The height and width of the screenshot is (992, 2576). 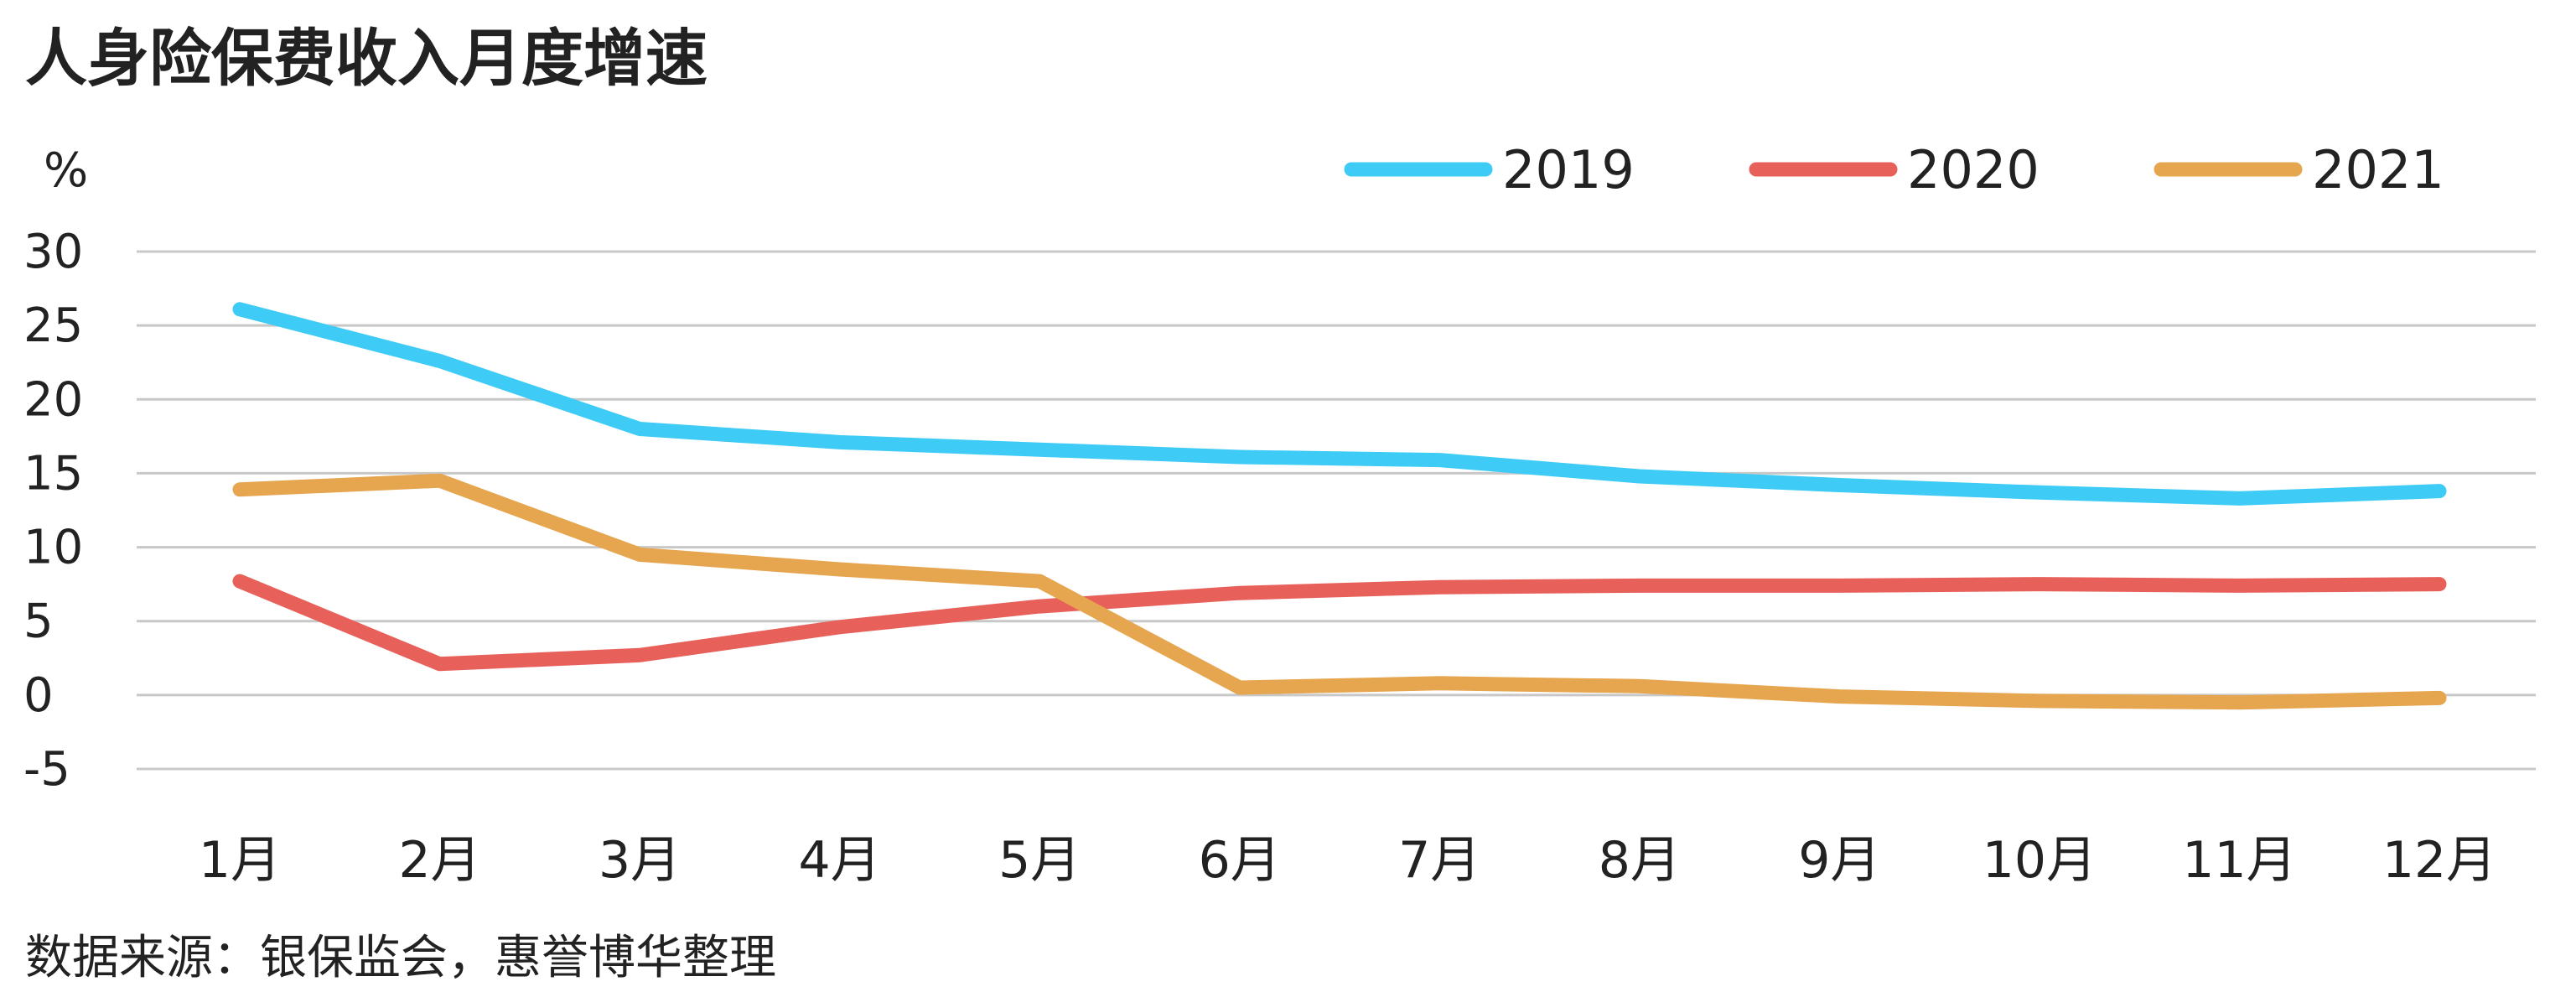 I want to click on y-tick-label: 15, so click(x=53, y=473).